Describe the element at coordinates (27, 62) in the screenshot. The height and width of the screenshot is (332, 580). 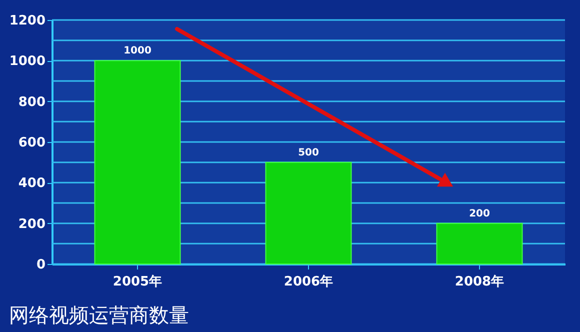
I see `y-tick-label: 1000` at that location.